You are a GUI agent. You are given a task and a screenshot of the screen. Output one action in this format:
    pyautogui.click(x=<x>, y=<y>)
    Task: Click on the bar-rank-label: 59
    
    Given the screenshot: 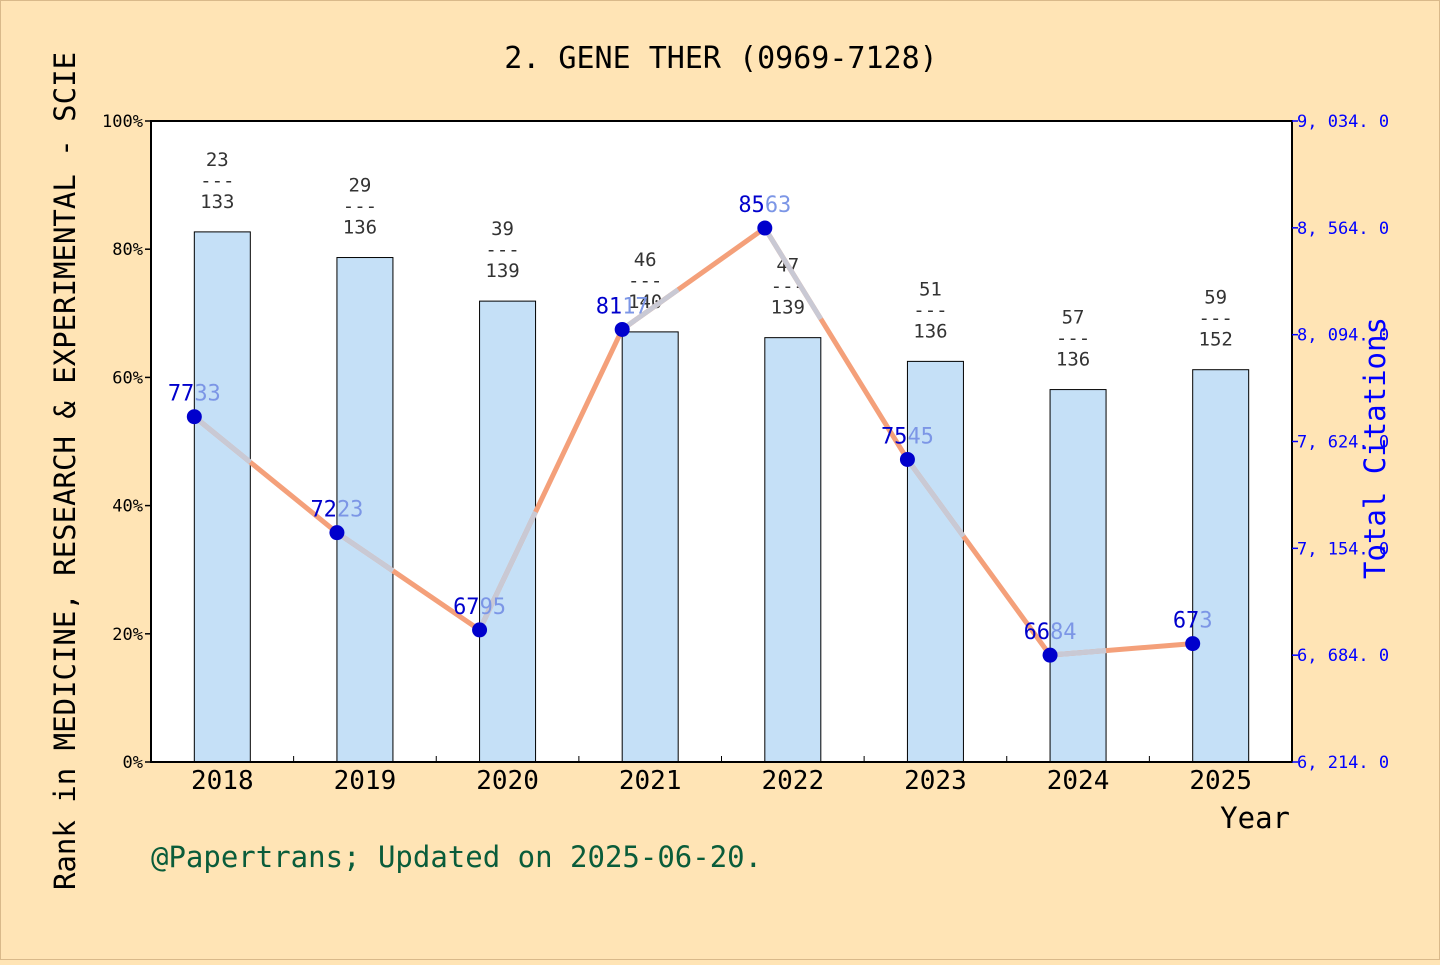 What is the action you would take?
    pyautogui.click(x=1215, y=298)
    